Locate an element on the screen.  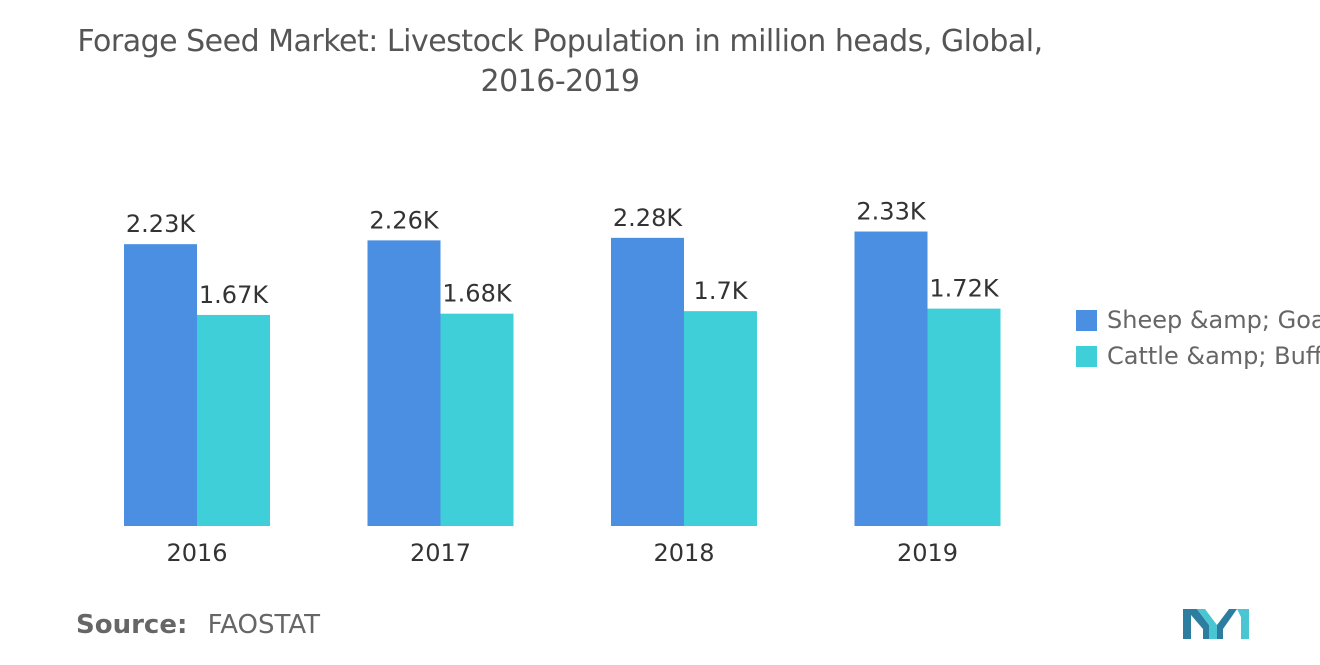
source-note: Source: FAOSTAT is located at coordinates (198, 625).